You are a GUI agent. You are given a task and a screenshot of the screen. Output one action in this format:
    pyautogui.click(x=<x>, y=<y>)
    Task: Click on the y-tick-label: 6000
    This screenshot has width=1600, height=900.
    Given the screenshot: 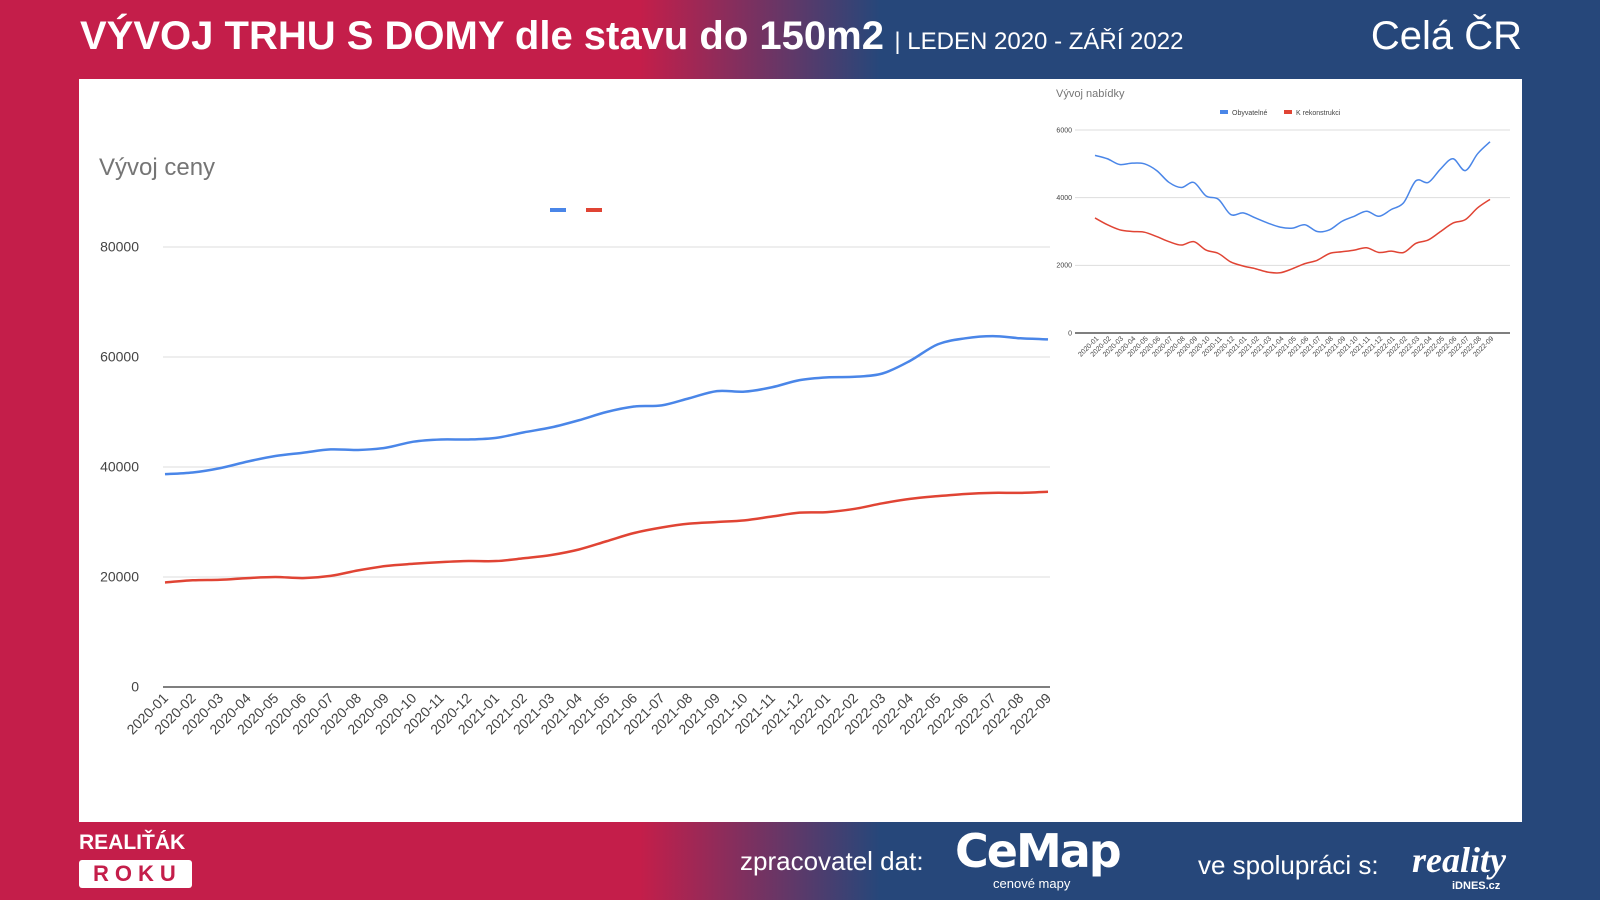 What is the action you would take?
    pyautogui.click(x=1064, y=130)
    